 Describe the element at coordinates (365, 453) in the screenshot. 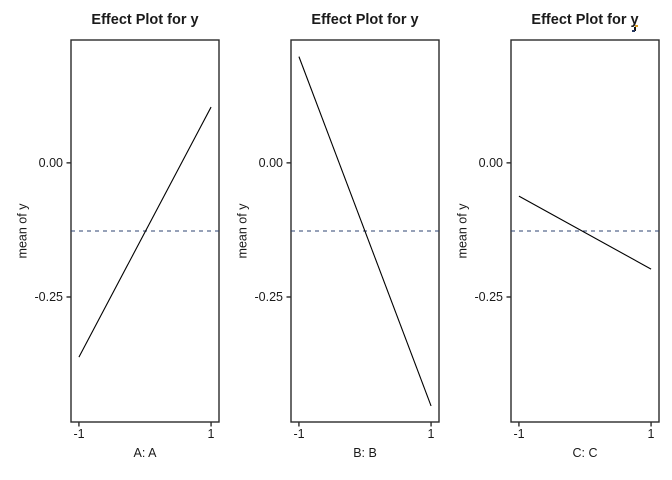

I see `x-axis-label: B` at that location.